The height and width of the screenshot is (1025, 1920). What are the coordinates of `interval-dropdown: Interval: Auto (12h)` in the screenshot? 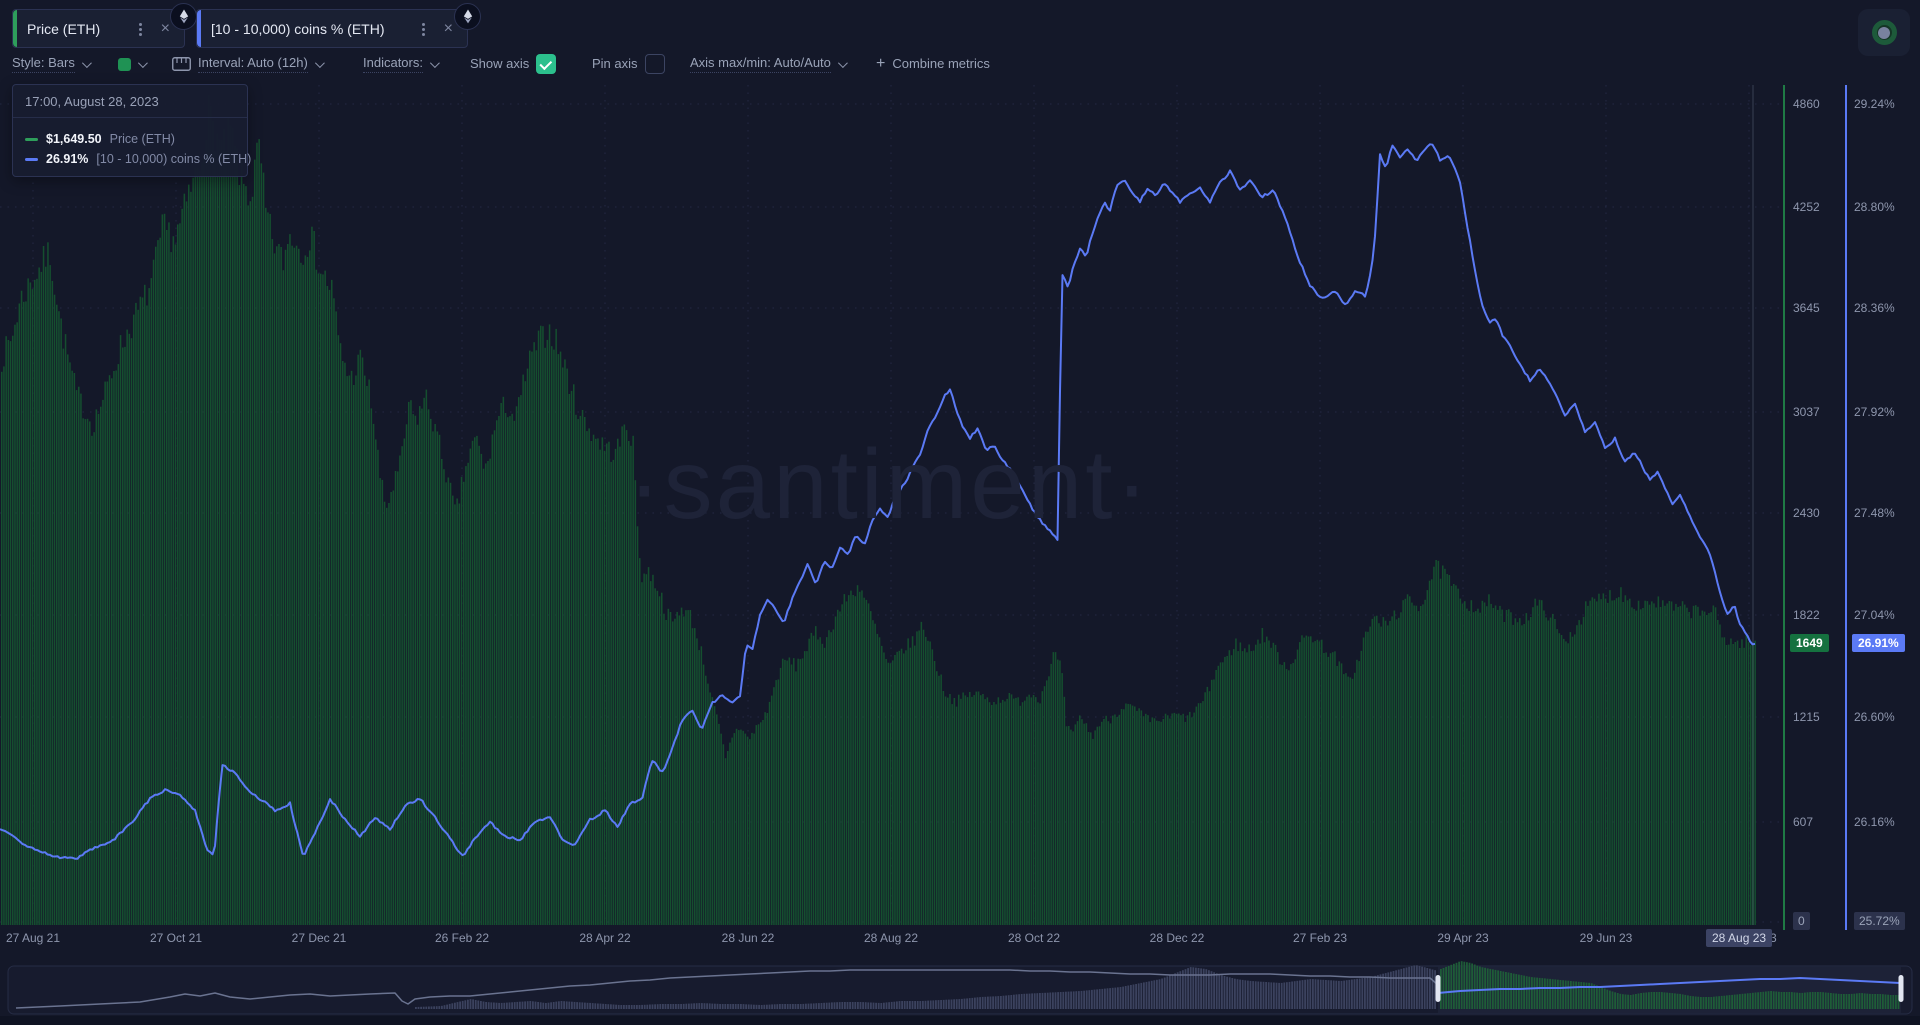 It's located at (248, 64).